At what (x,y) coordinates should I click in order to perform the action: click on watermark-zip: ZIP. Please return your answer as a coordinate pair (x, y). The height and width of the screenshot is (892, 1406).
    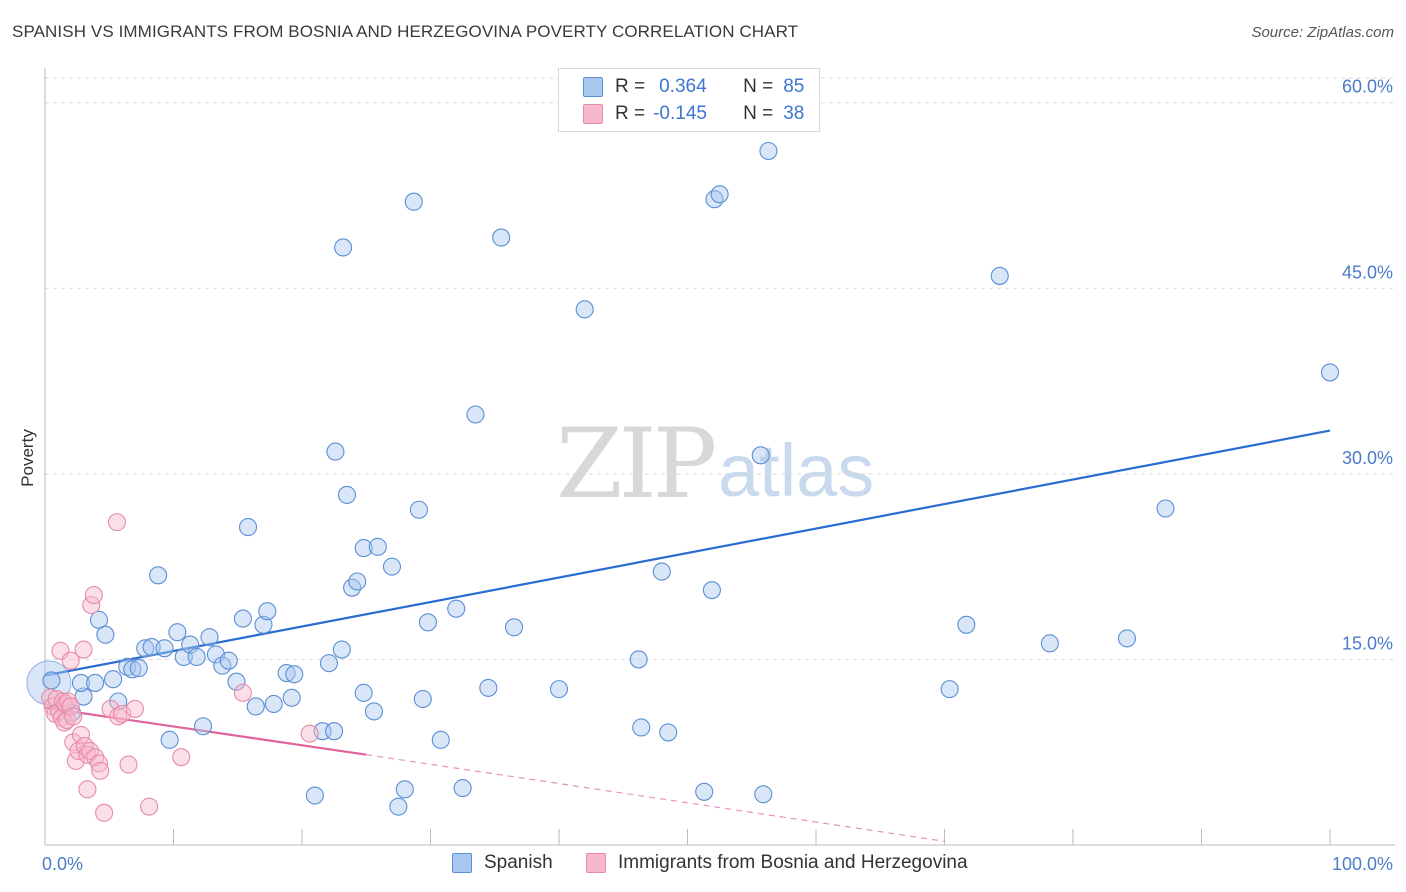
    Looking at the image, I should click on (636, 464).